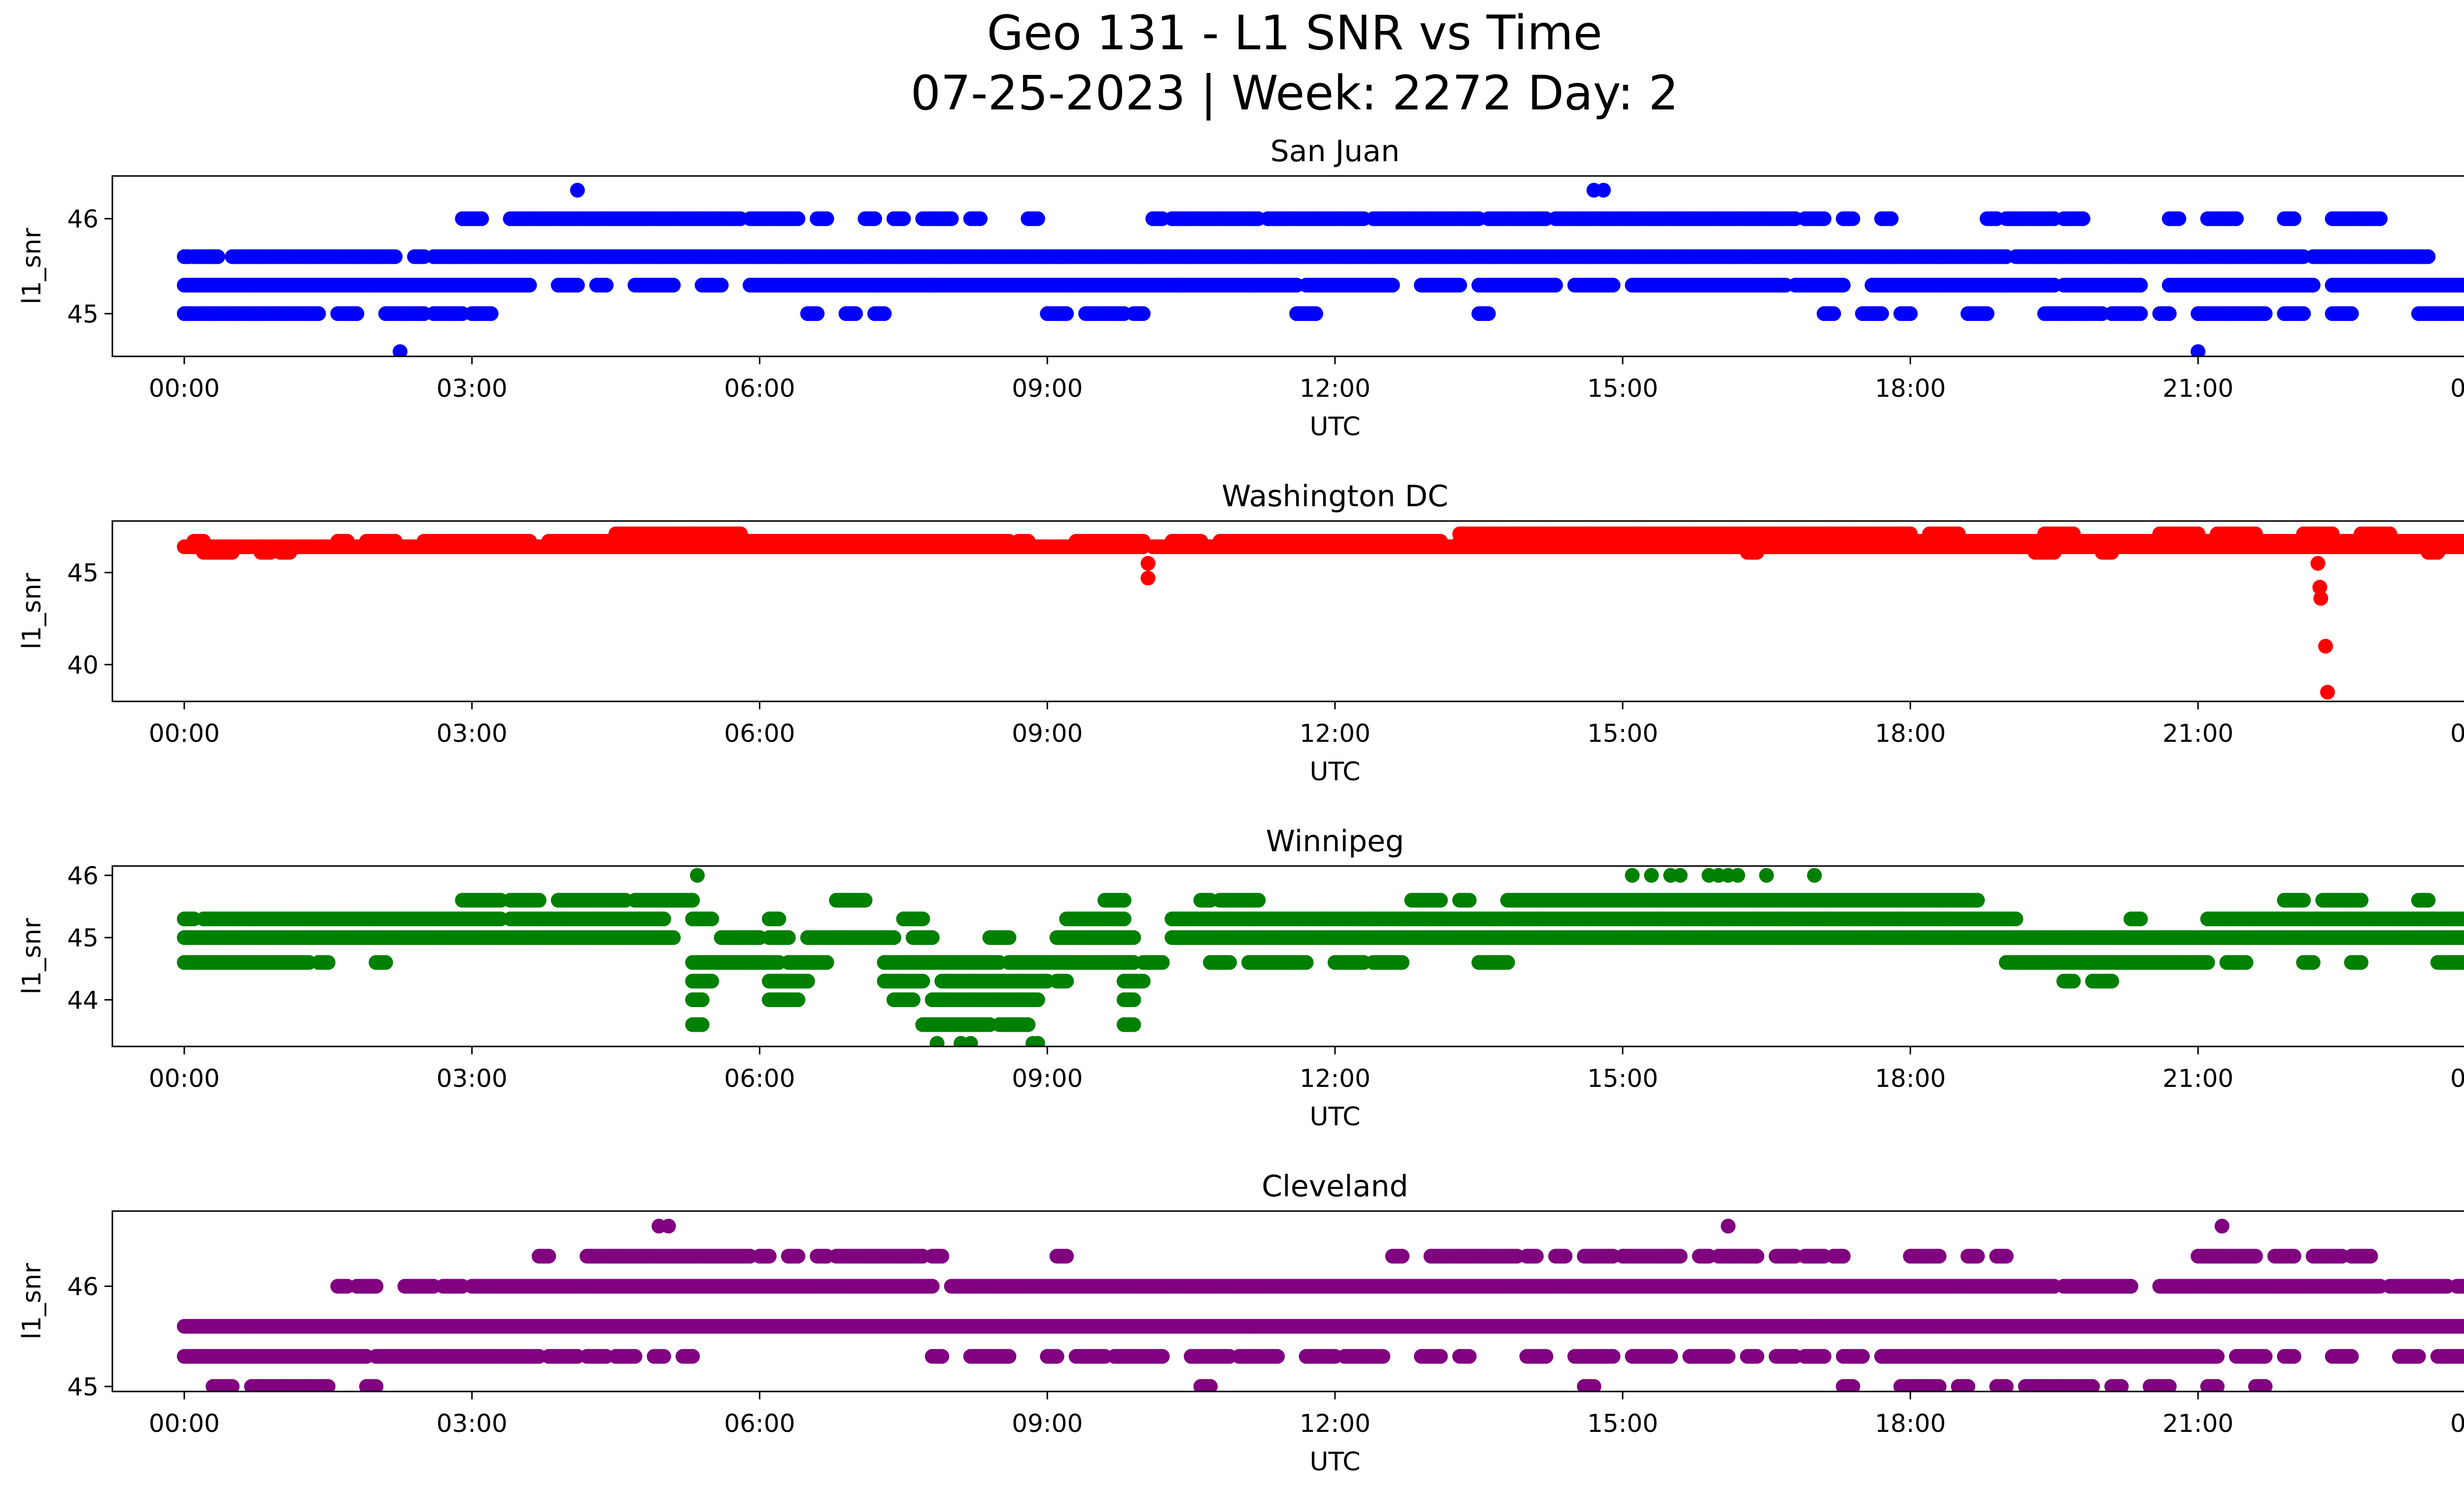 The image size is (2464, 1495). What do you see at coordinates (1335, 151) in the screenshot?
I see `subplot-title: San Juan` at bounding box center [1335, 151].